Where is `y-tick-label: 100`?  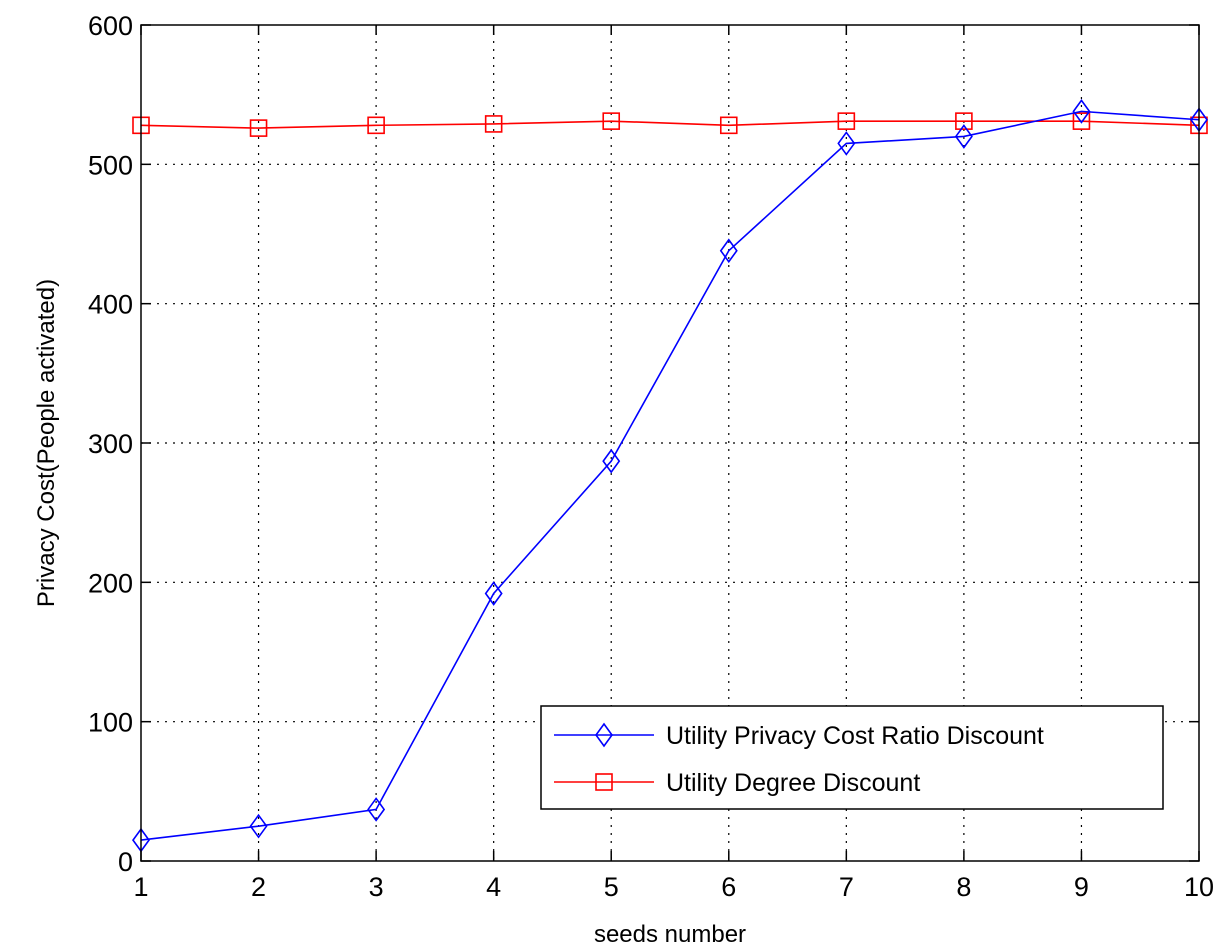 y-tick-label: 100 is located at coordinates (110, 723).